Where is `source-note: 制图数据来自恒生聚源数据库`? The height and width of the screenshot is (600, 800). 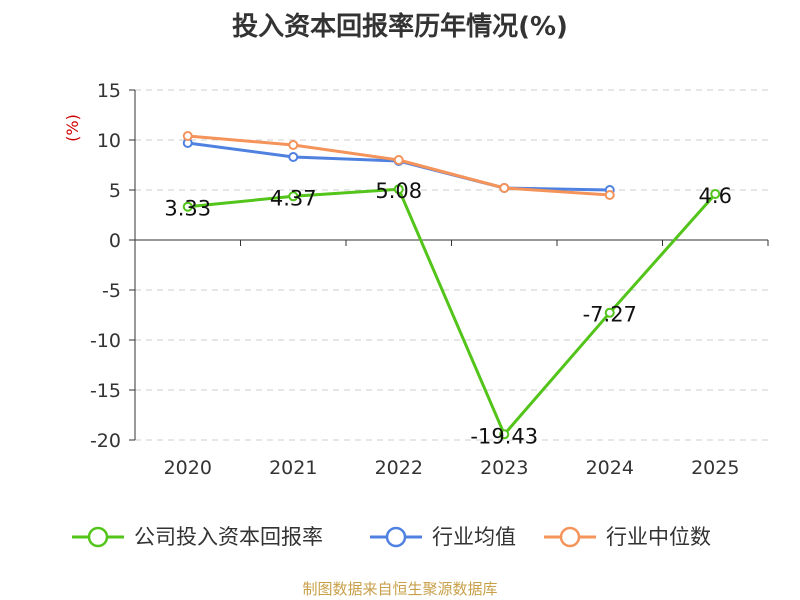 source-note: 制图数据来自恒生聚源数据库 is located at coordinates (400, 589).